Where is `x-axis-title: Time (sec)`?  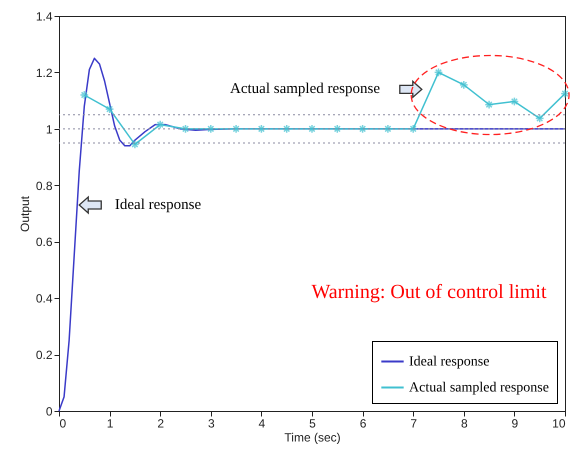 x-axis-title: Time (sec) is located at coordinates (312, 437).